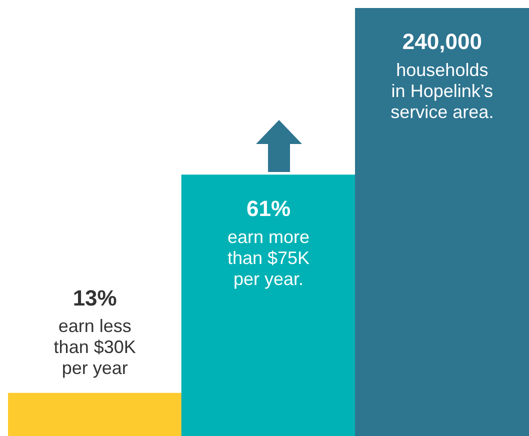 The image size is (529, 436). I want to click on annotation: 240,000 households in Hopelink’s service area., so click(442, 75).